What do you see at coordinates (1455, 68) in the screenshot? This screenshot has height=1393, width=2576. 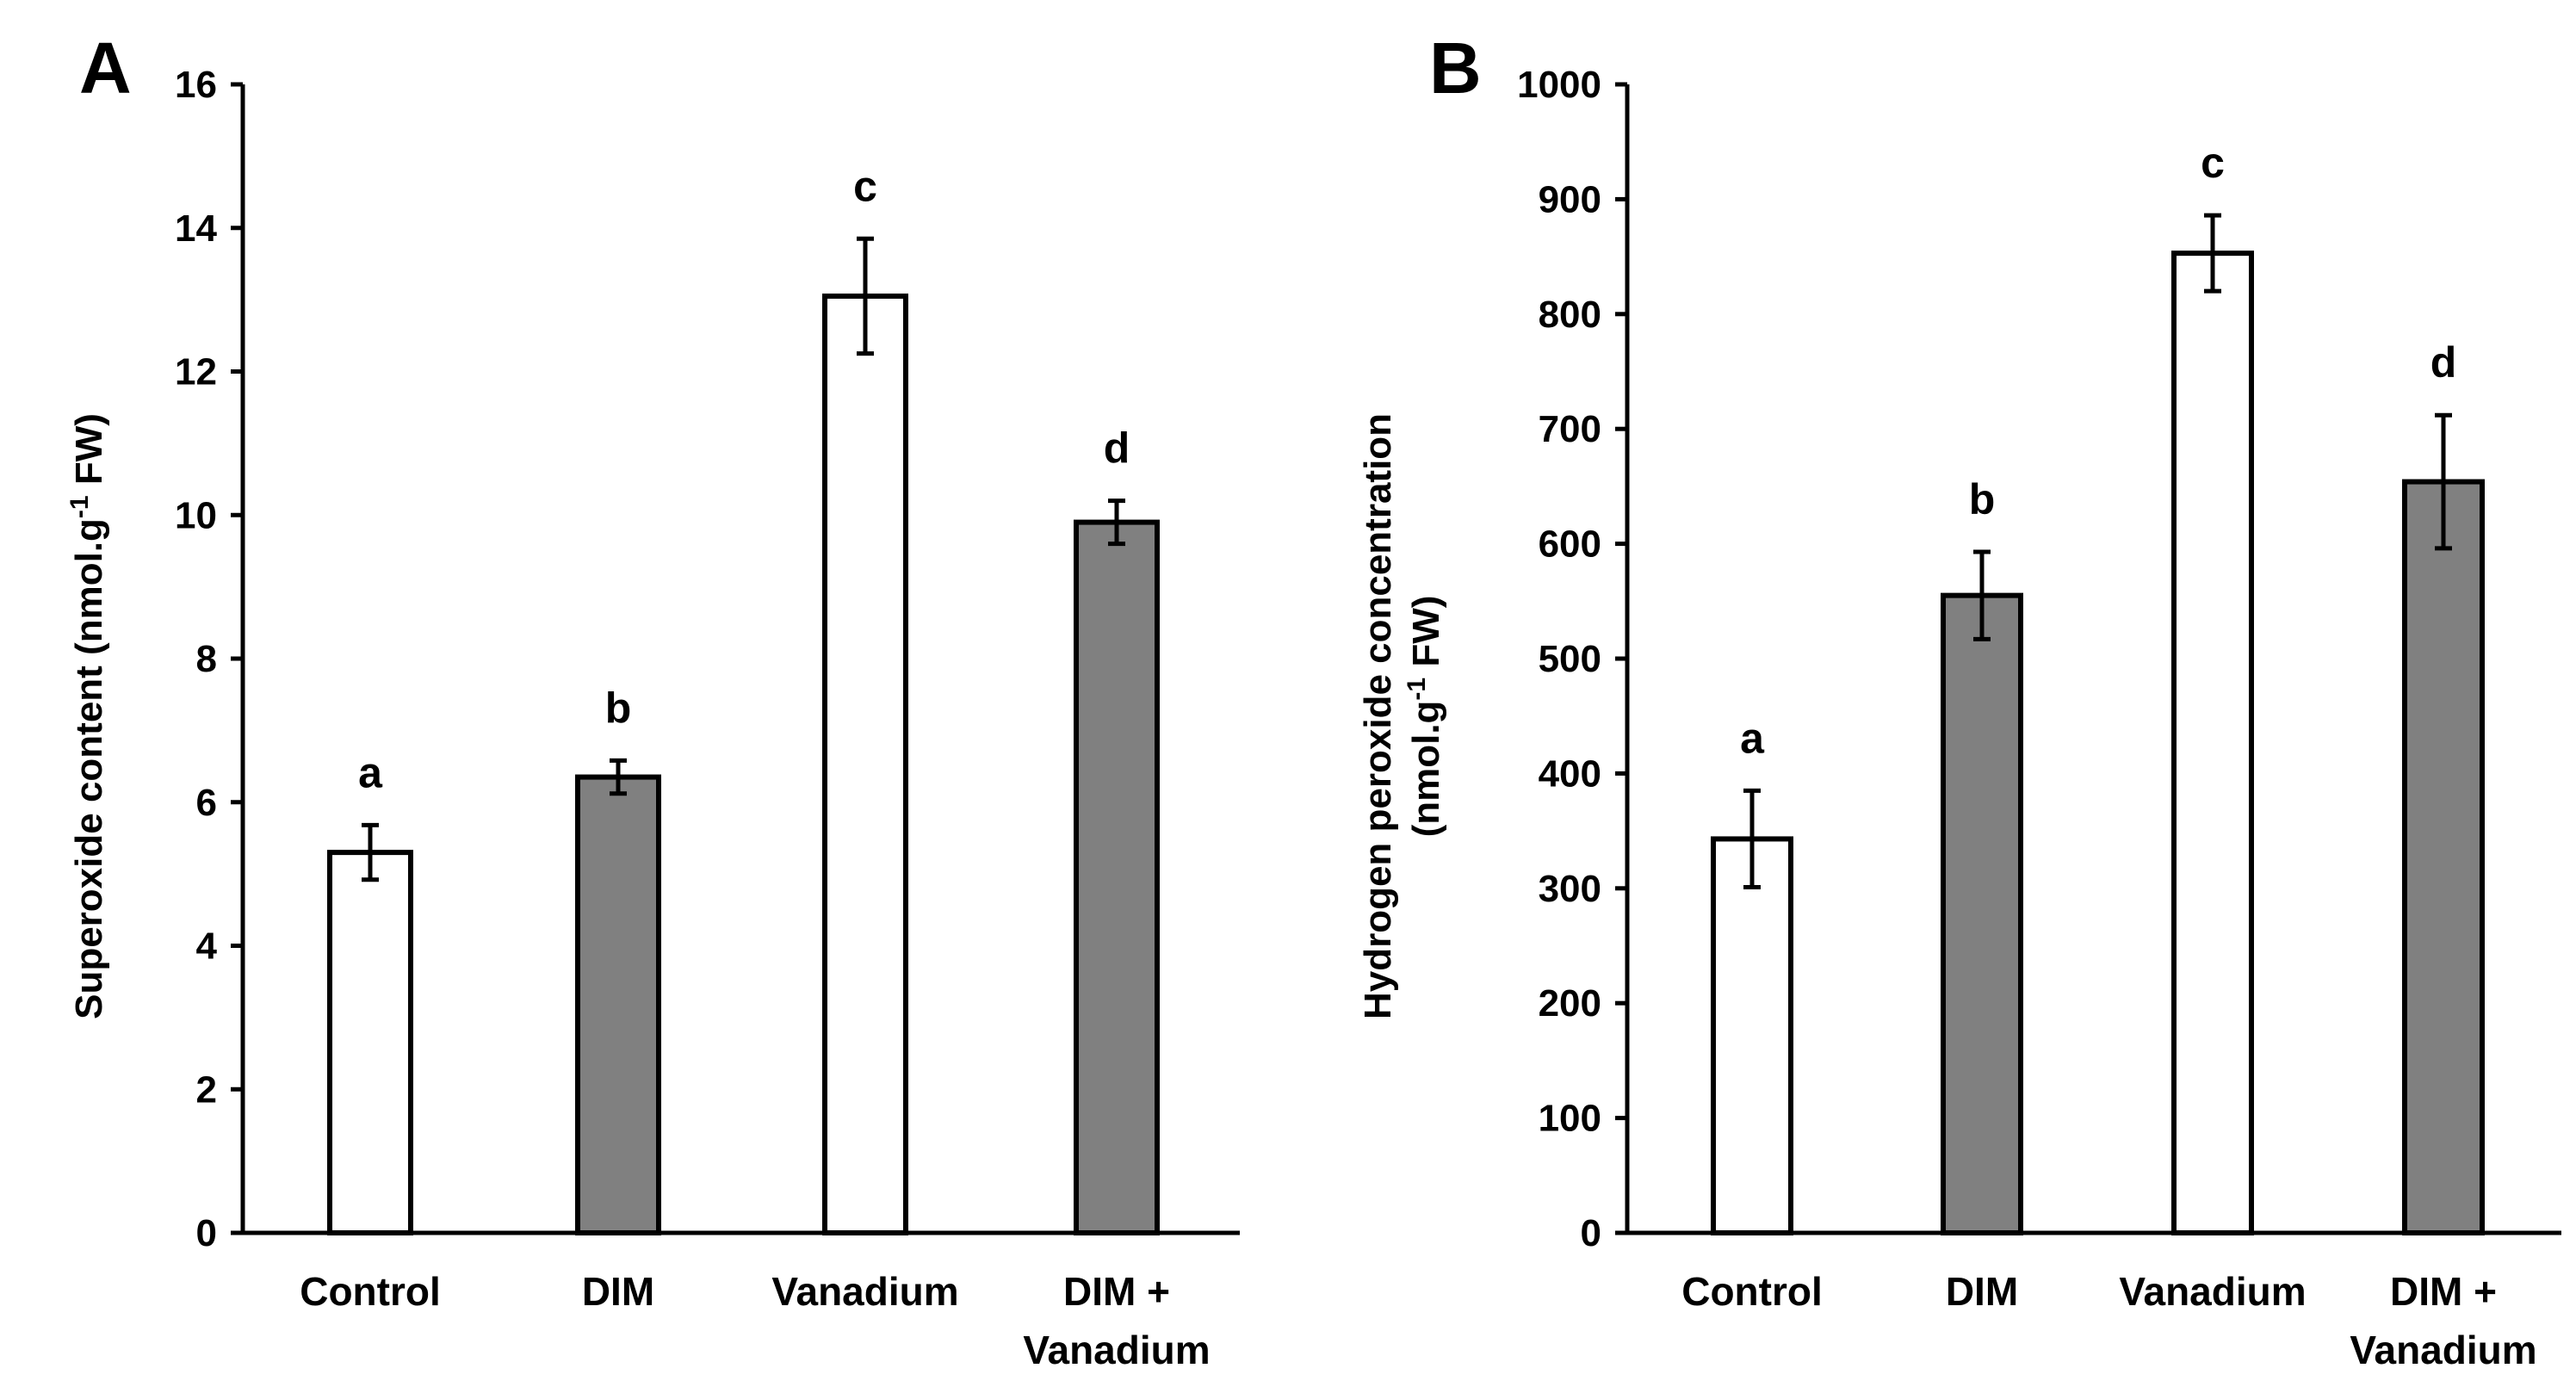 I see `panel-label-b: B` at bounding box center [1455, 68].